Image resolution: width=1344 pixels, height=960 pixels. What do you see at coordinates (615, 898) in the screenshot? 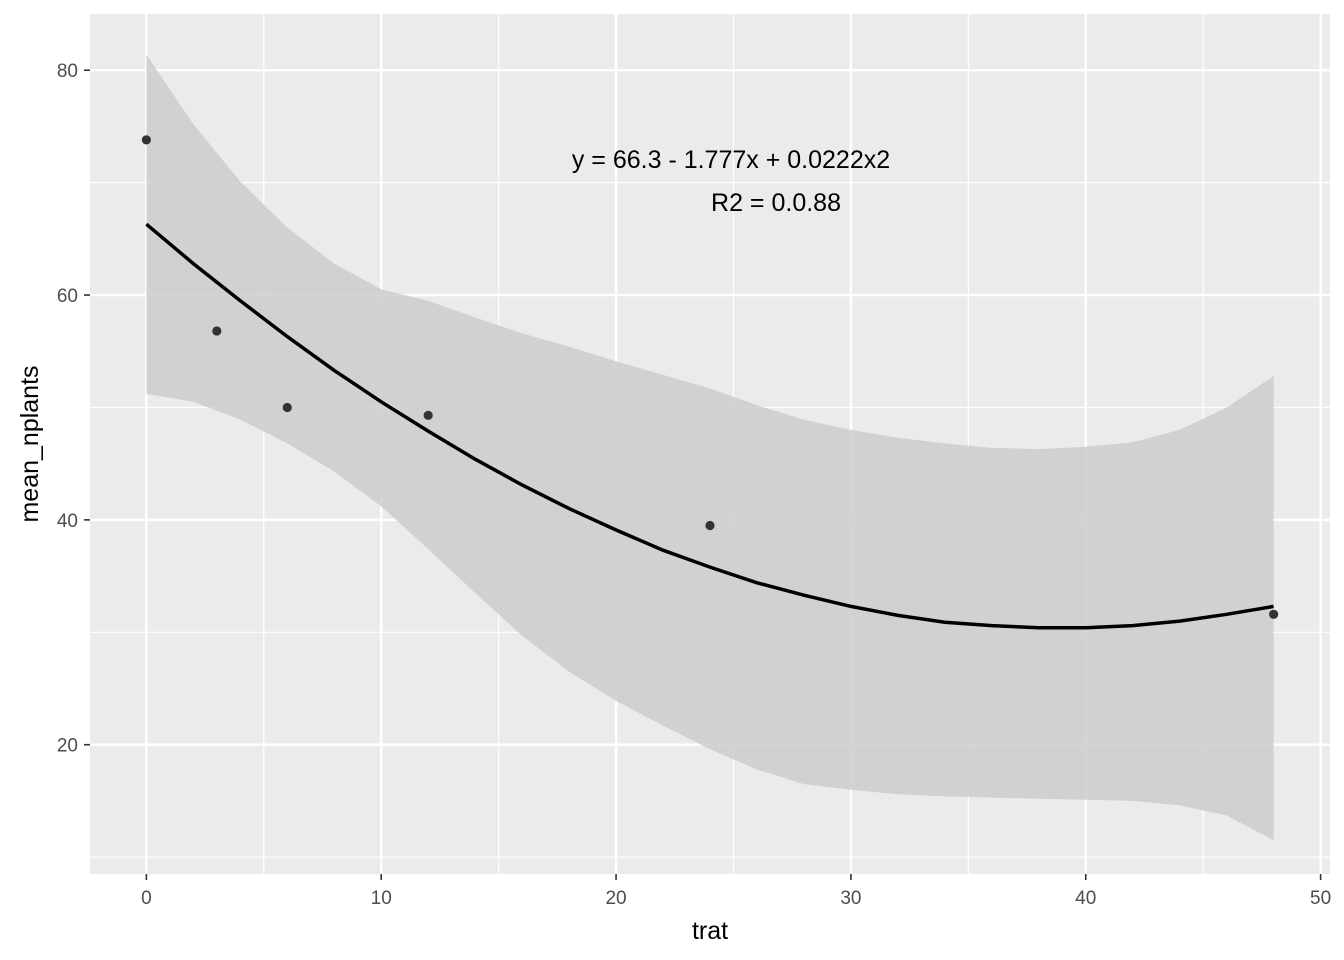
I see `x-tick-label: 20` at bounding box center [615, 898].